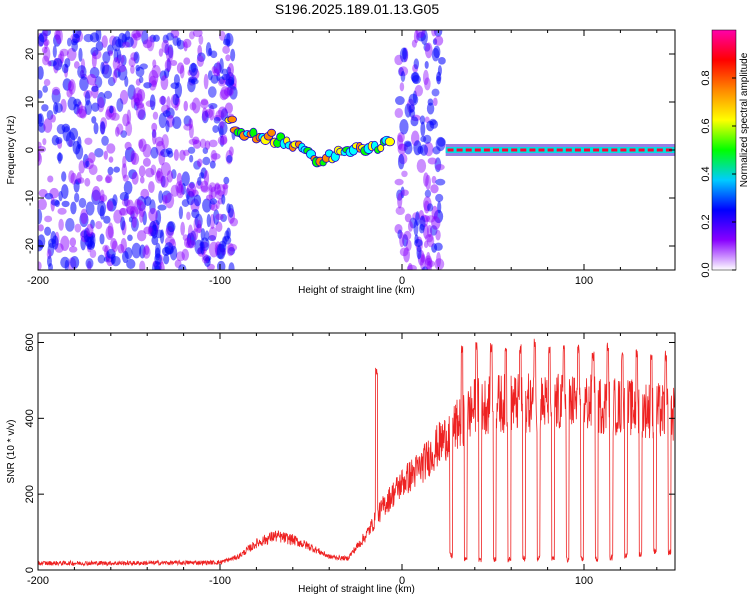 Image resolution: width=750 pixels, height=600 pixels. What do you see at coordinates (11, 150) in the screenshot?
I see `spectrogram-y-axis-label: Frequency (Hz)` at bounding box center [11, 150].